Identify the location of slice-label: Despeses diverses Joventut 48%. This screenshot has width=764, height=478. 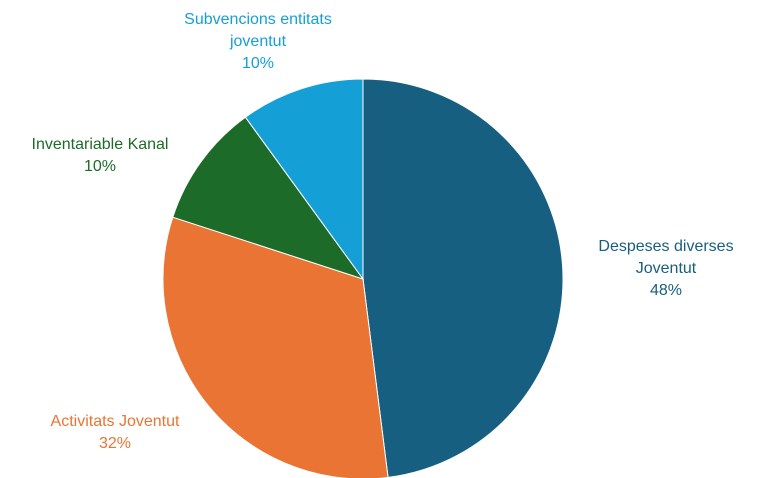
(666, 269).